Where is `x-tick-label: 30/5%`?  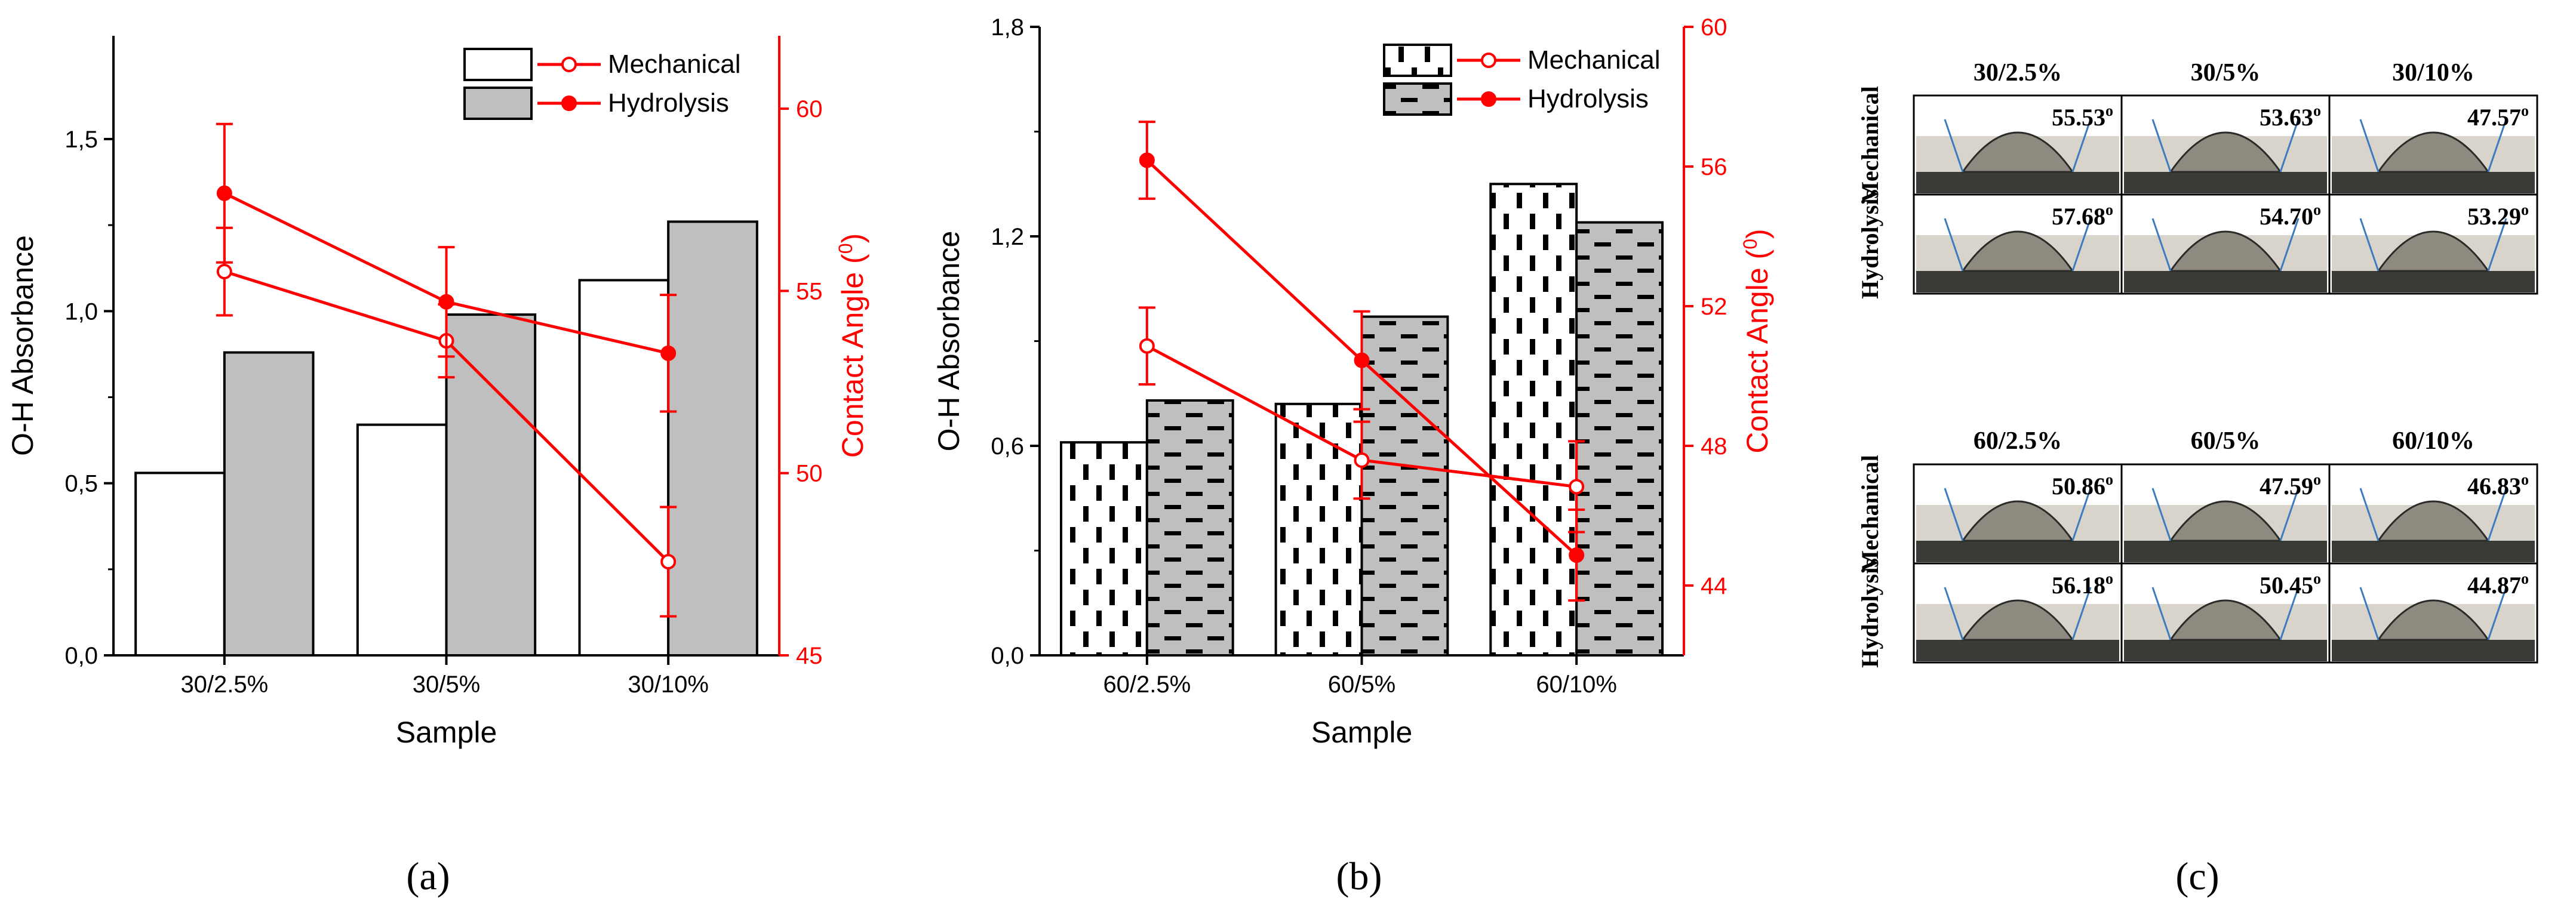 x-tick-label: 30/5% is located at coordinates (446, 684).